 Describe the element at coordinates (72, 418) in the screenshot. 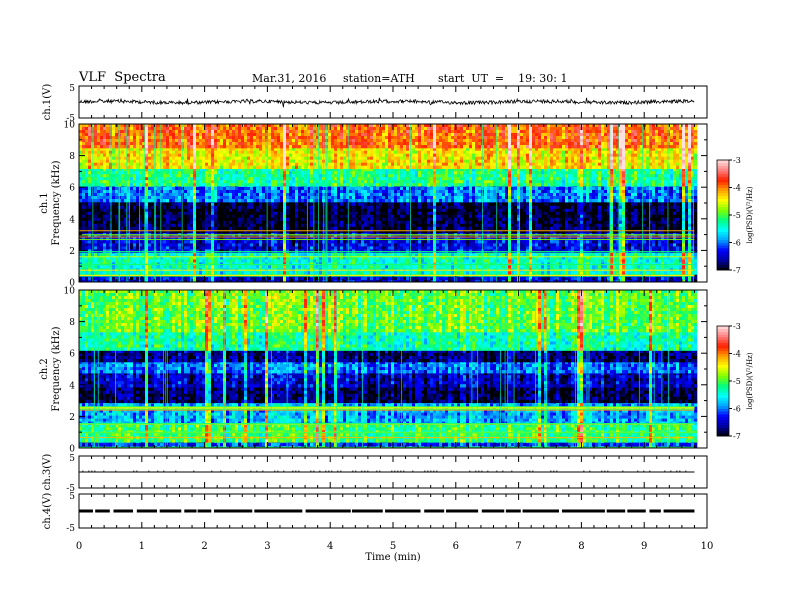

I see `ch2-spectrogram-ytick-label: 2` at that location.